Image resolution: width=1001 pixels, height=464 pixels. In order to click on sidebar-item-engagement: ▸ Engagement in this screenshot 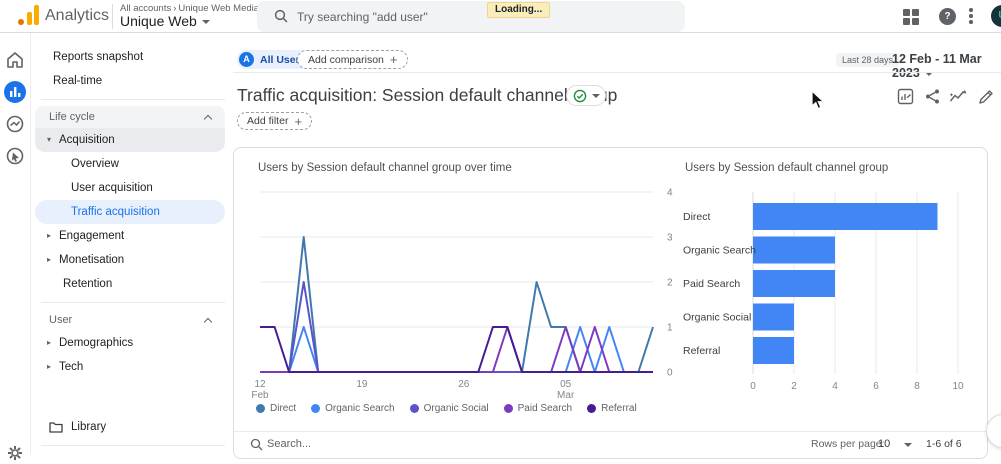, I will do `click(130, 236)`.